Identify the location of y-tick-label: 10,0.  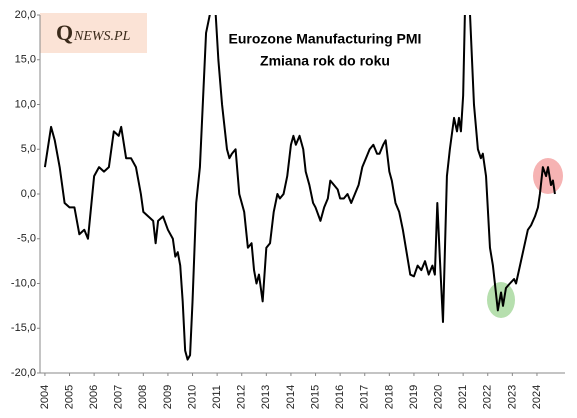
(25, 104).